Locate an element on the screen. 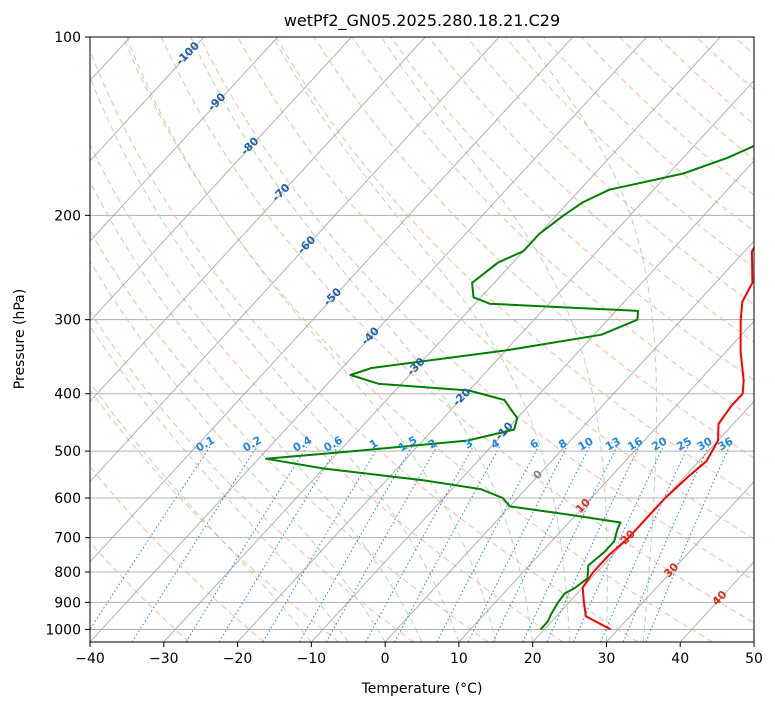 The width and height of the screenshot is (775, 708). x-tick-label: 50 is located at coordinates (754, 659).